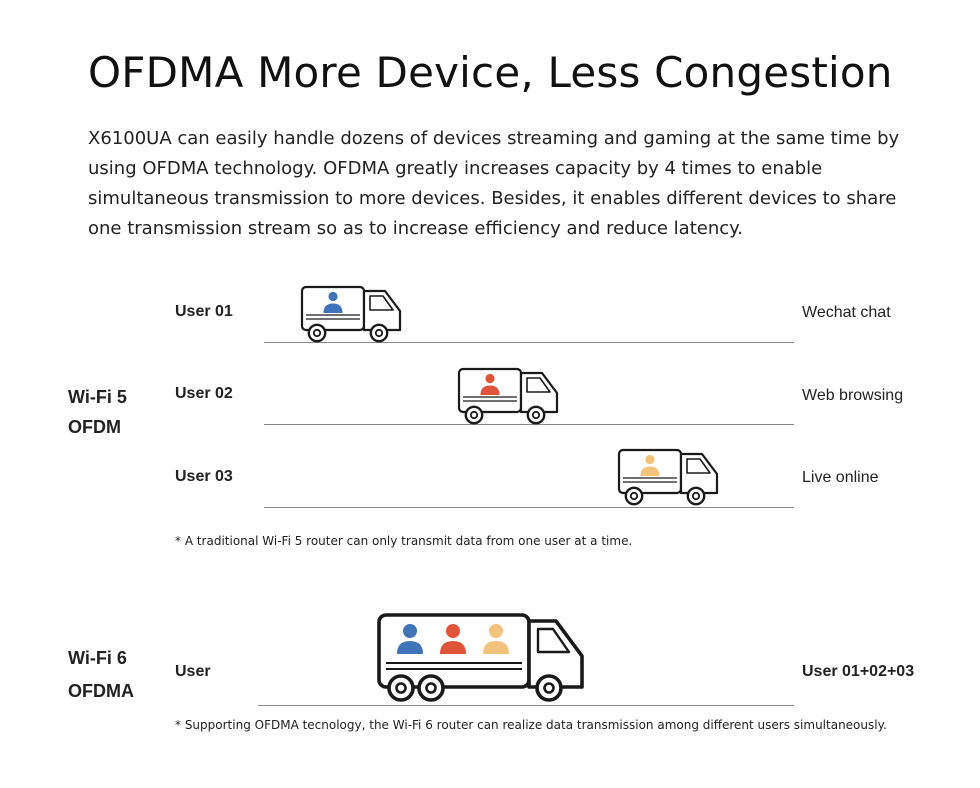 The image size is (980, 788). Describe the element at coordinates (101, 675) in the screenshot. I see `wifi6-label: Wi-Fi 6 OFDMA` at that location.